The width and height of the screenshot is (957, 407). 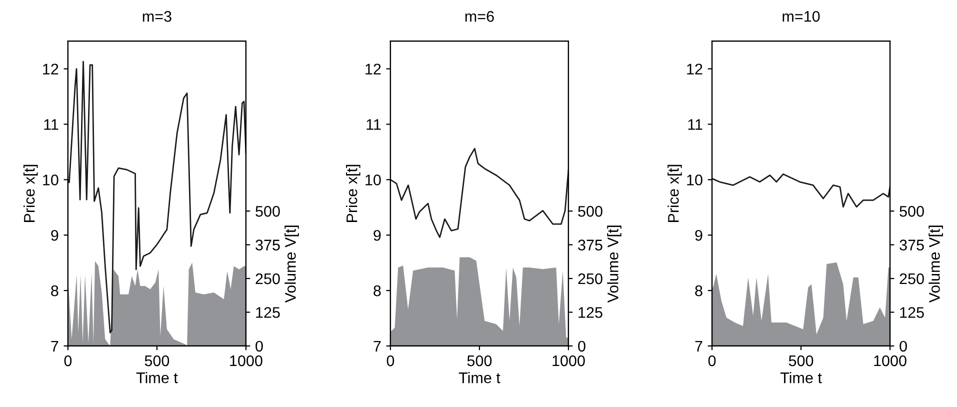 What do you see at coordinates (157, 16) in the screenshot?
I see `chart-title: m=3` at bounding box center [157, 16].